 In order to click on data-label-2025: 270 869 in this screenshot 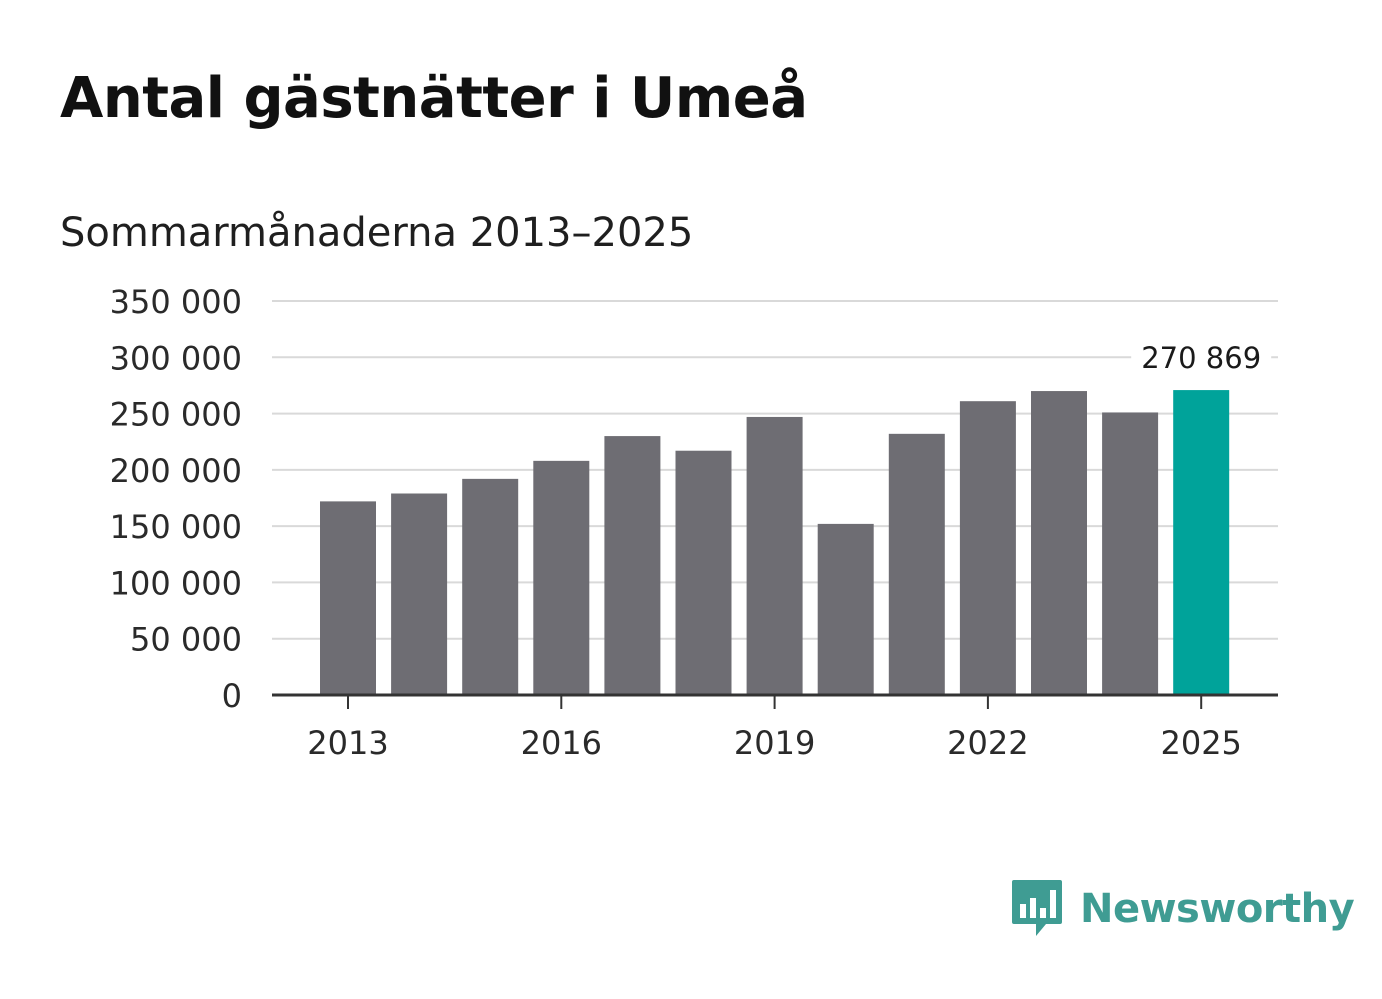, I will do `click(1201, 358)`.